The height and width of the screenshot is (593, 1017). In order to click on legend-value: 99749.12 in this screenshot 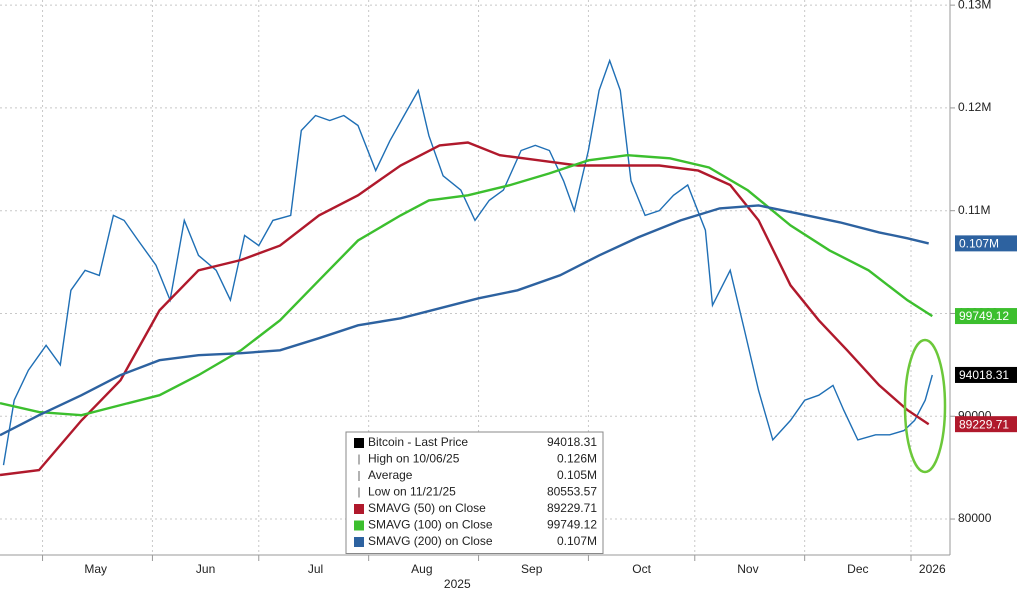, I will do `click(572, 525)`.